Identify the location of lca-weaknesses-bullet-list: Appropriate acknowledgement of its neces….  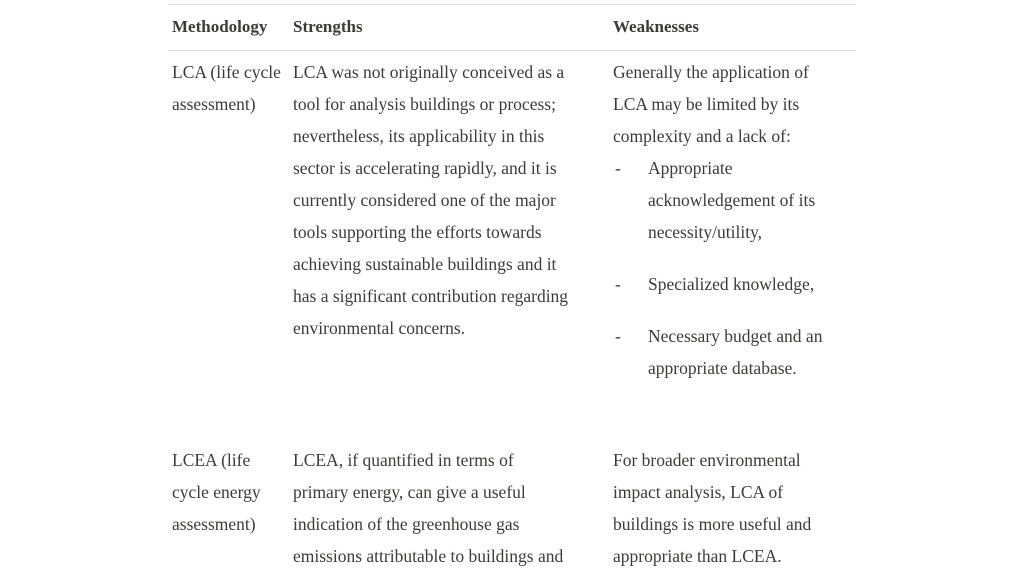
(721, 268).